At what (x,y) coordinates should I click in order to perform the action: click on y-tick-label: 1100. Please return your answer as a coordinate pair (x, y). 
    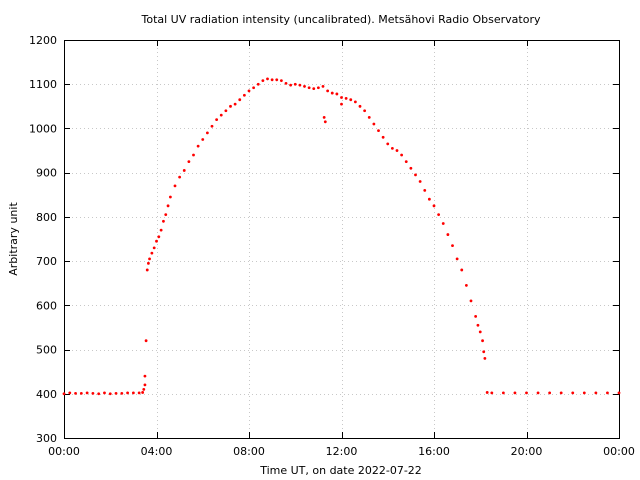
    Looking at the image, I should click on (43, 84).